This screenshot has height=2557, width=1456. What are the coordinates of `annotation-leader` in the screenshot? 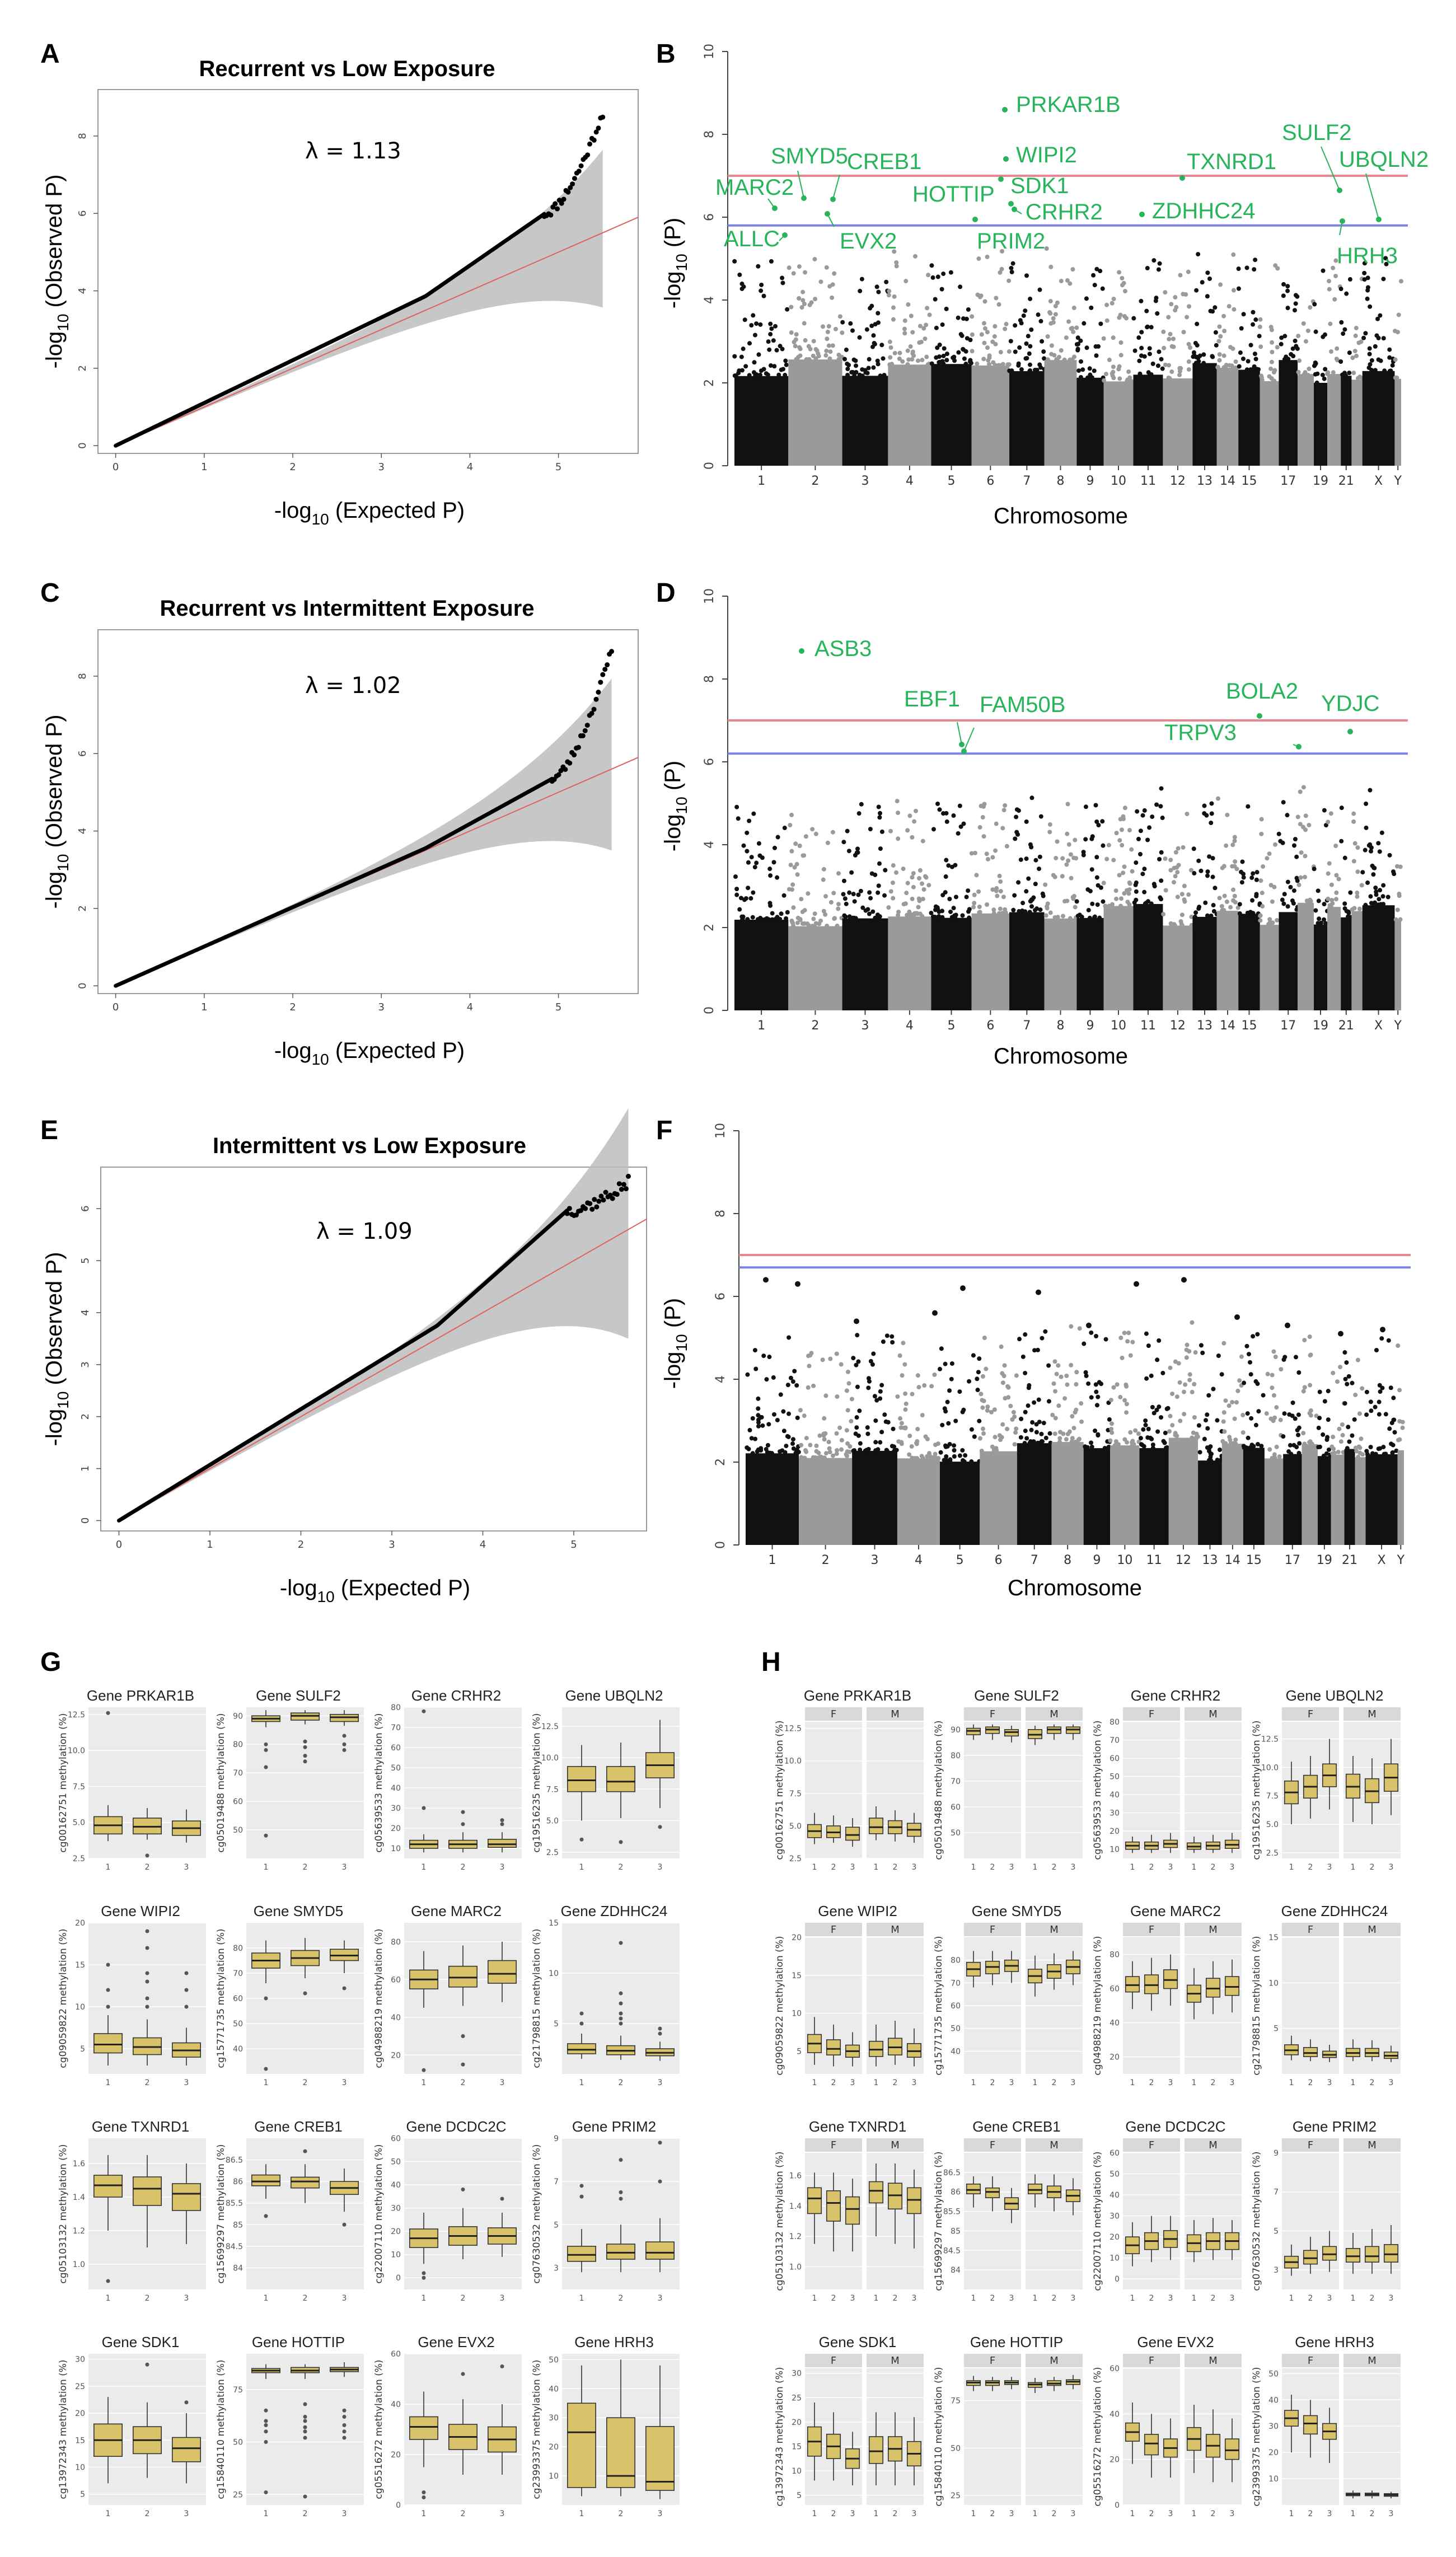 It's located at (771, 203).